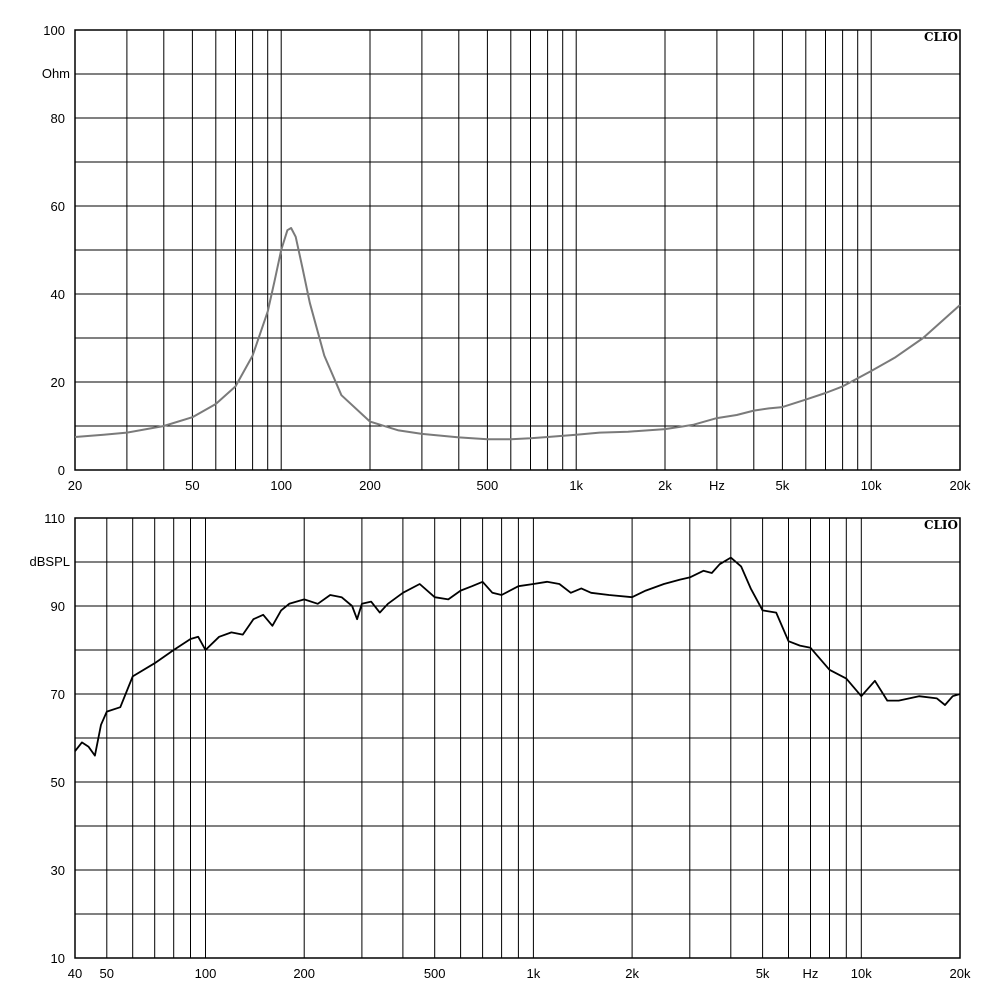  I want to click on y-axis-label: dBSPL, so click(50, 561).